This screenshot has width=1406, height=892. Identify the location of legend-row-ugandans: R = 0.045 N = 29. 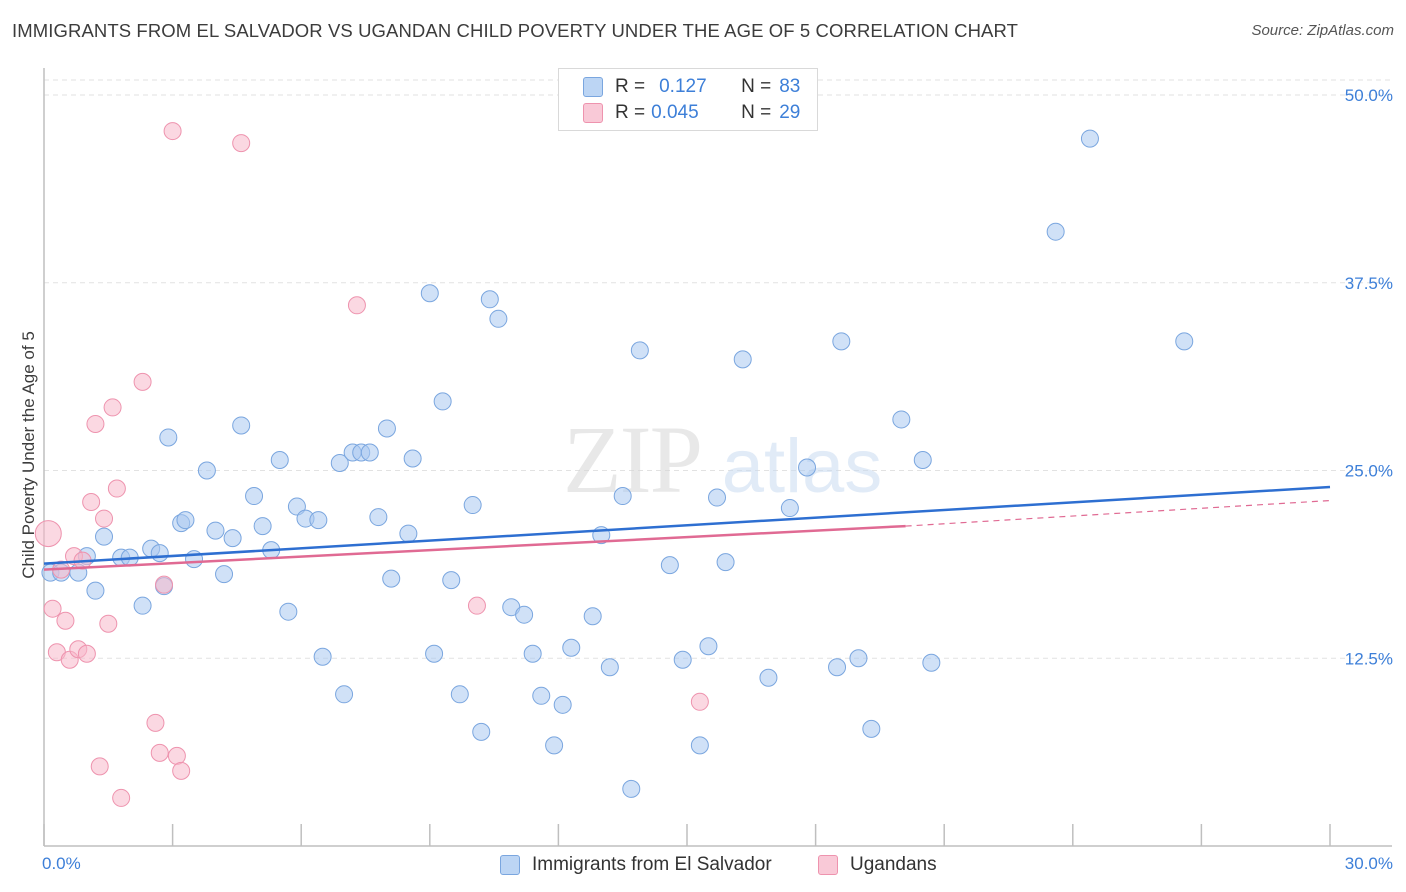
(691, 113).